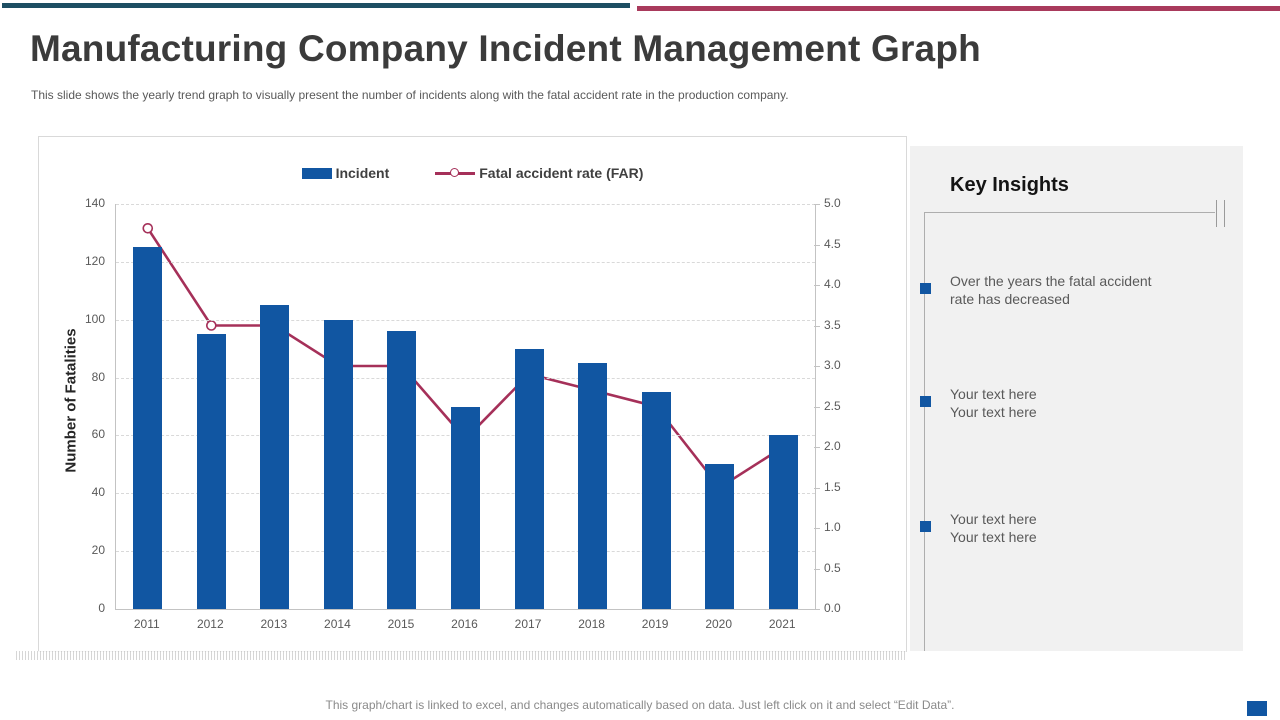 This screenshot has width=1280, height=720. What do you see at coordinates (461, 655) in the screenshot?
I see `chart-bottom-hatch` at bounding box center [461, 655].